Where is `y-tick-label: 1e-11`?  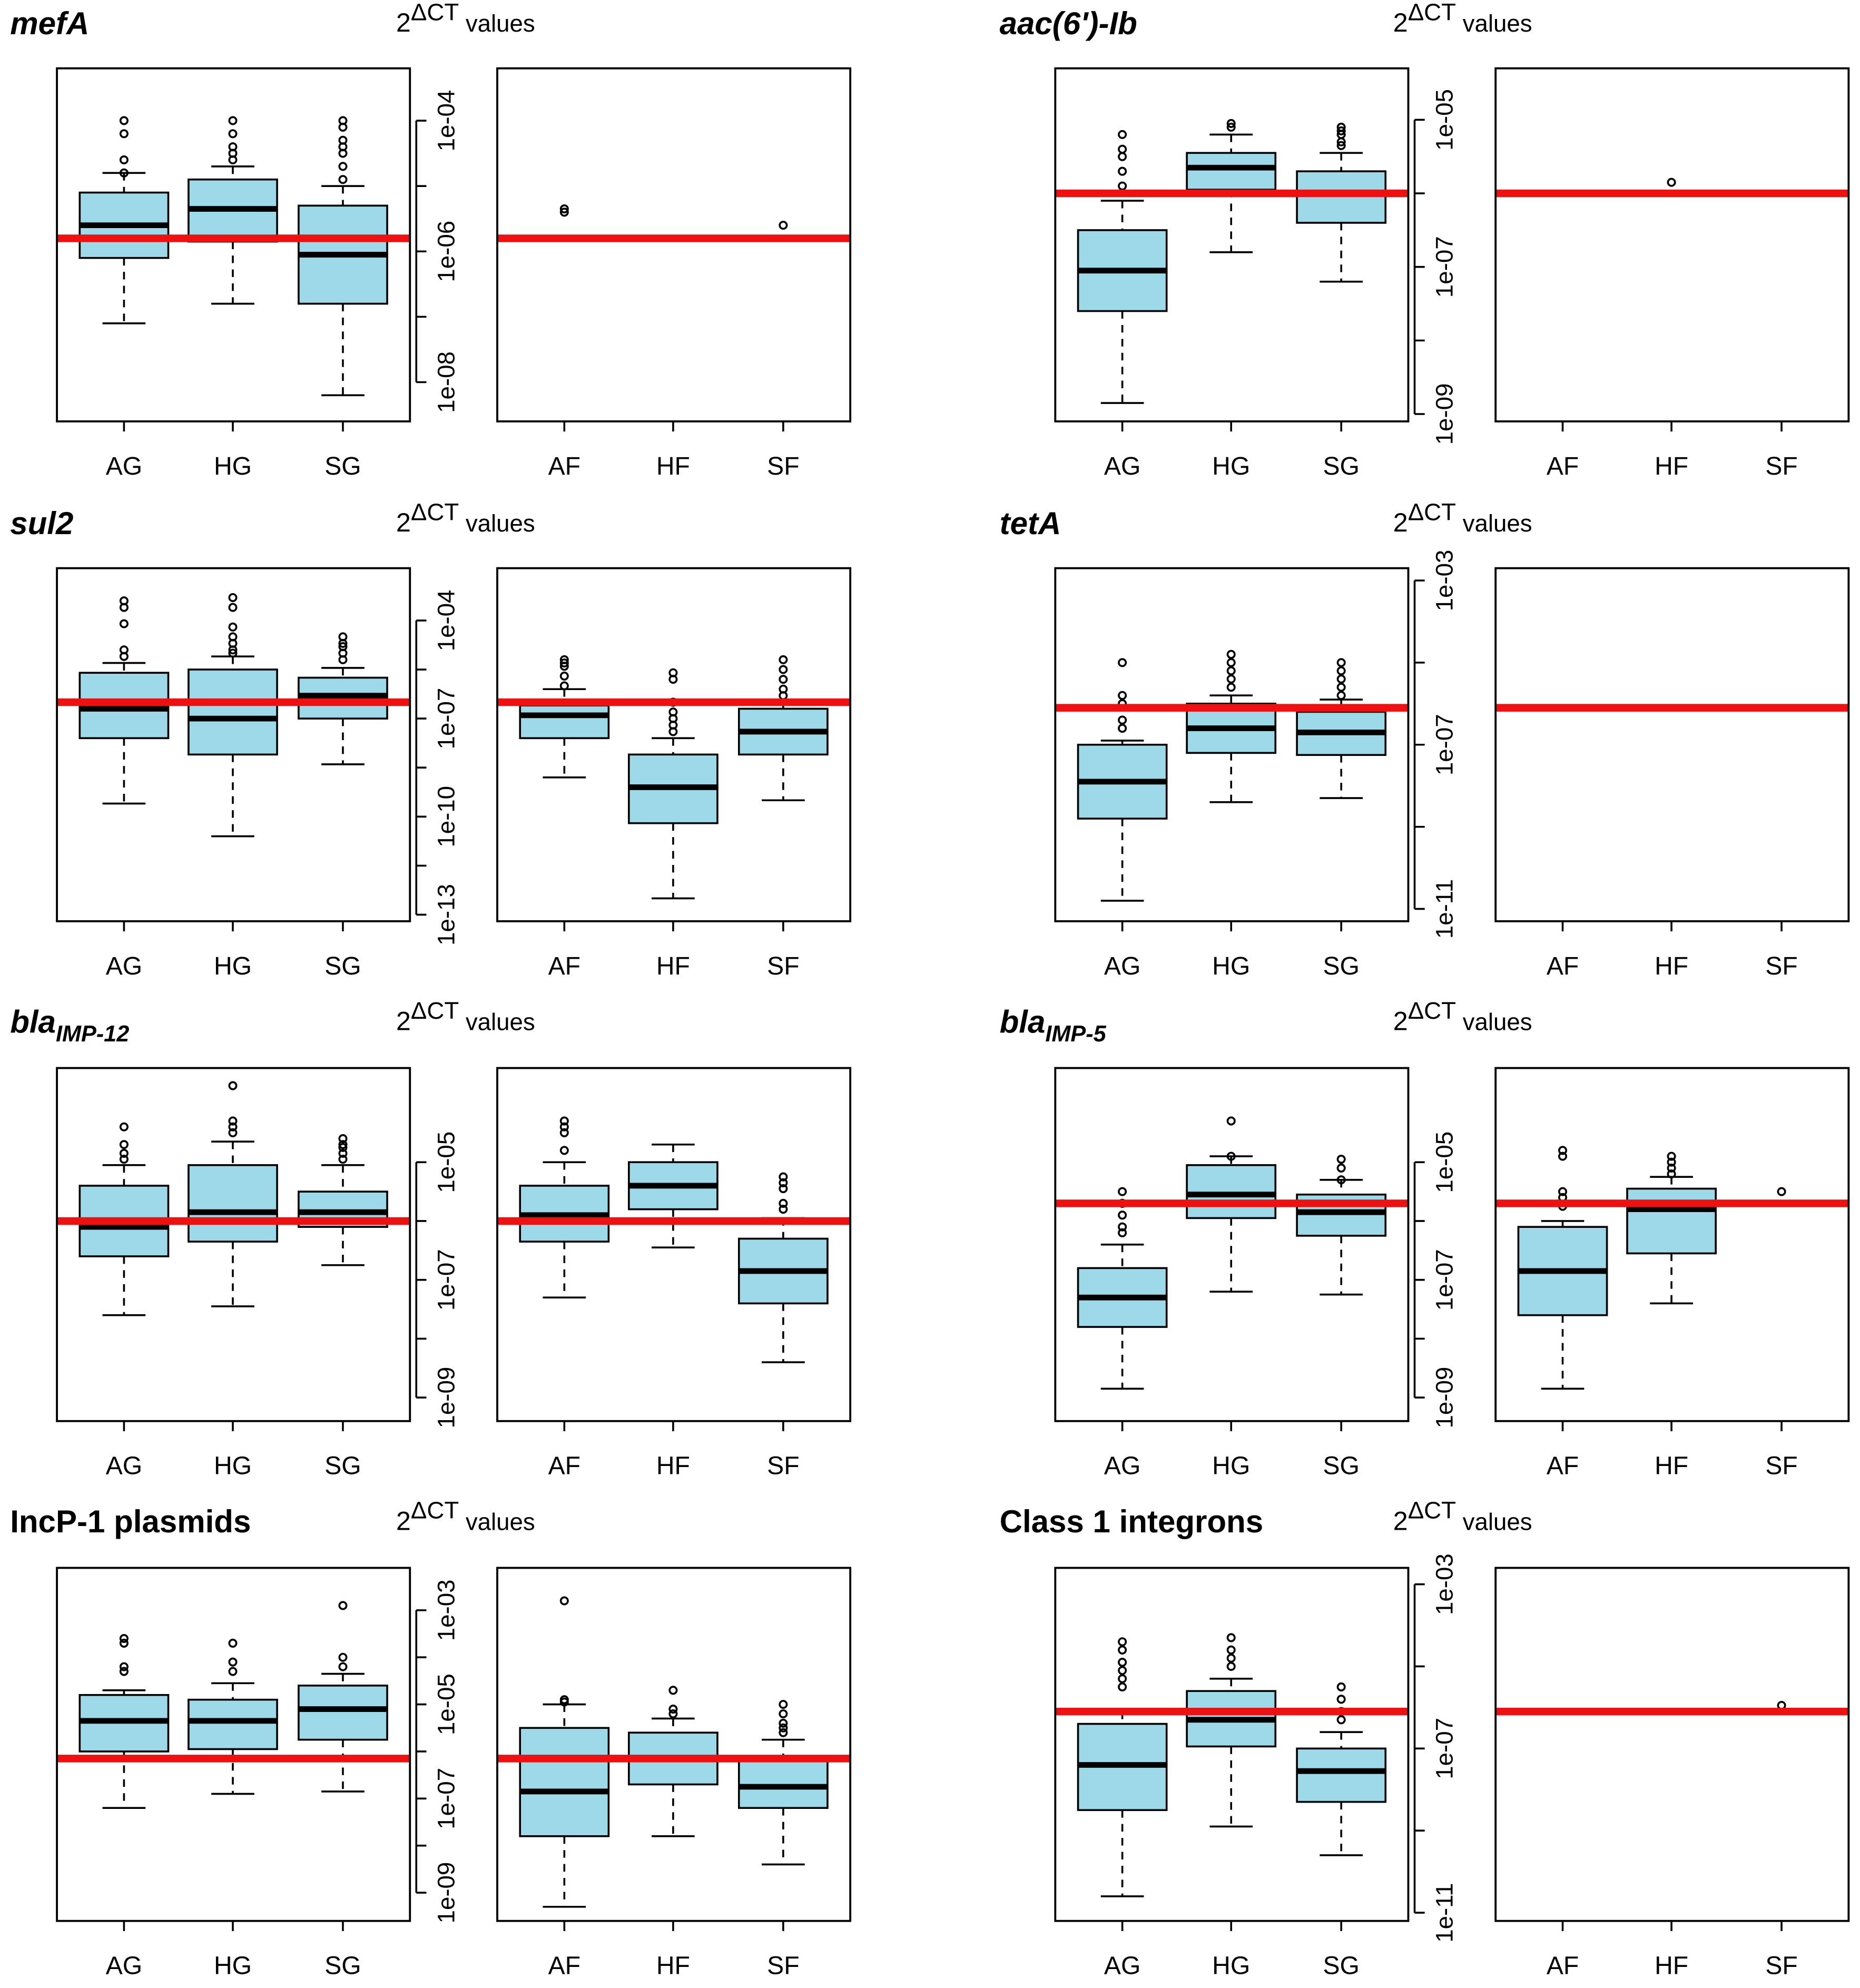 y-tick-label: 1e-11 is located at coordinates (1444, 1912).